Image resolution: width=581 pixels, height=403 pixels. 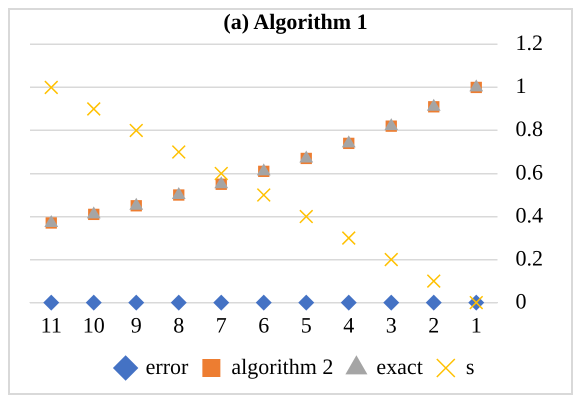 What do you see at coordinates (529, 129) in the screenshot?
I see `y-tick-label: 0.8` at bounding box center [529, 129].